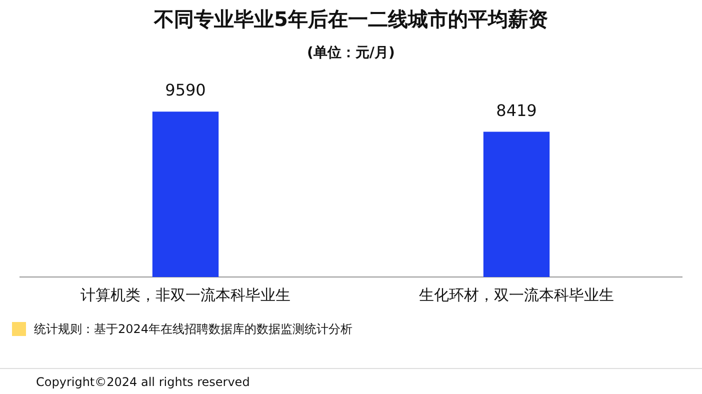  I want to click on chart-title: 不同专业毕业5年后在一二线城市的平均薪资, so click(350, 19).